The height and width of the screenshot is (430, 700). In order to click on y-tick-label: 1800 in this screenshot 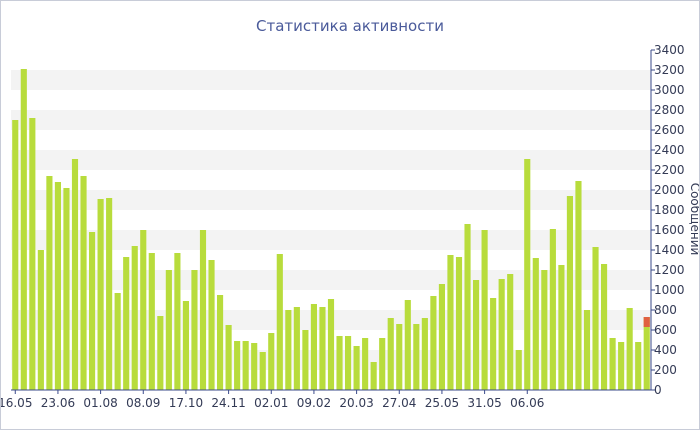, I will do `click(669, 210)`.